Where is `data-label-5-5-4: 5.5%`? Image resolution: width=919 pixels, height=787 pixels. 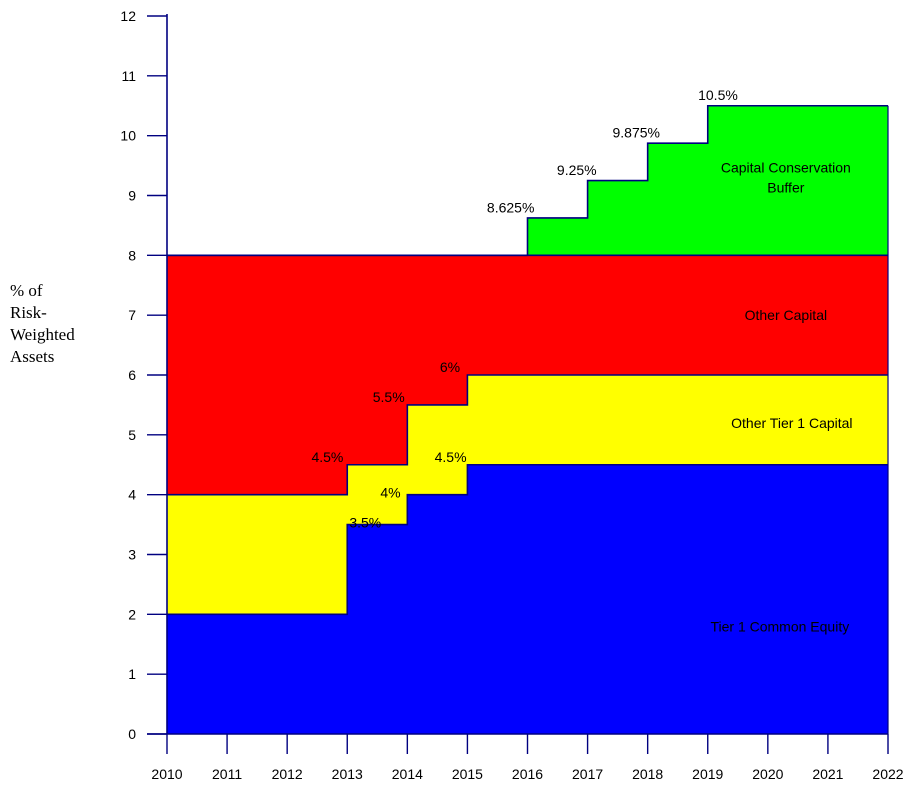 data-label-5-5-4: 5.5% is located at coordinates (389, 397).